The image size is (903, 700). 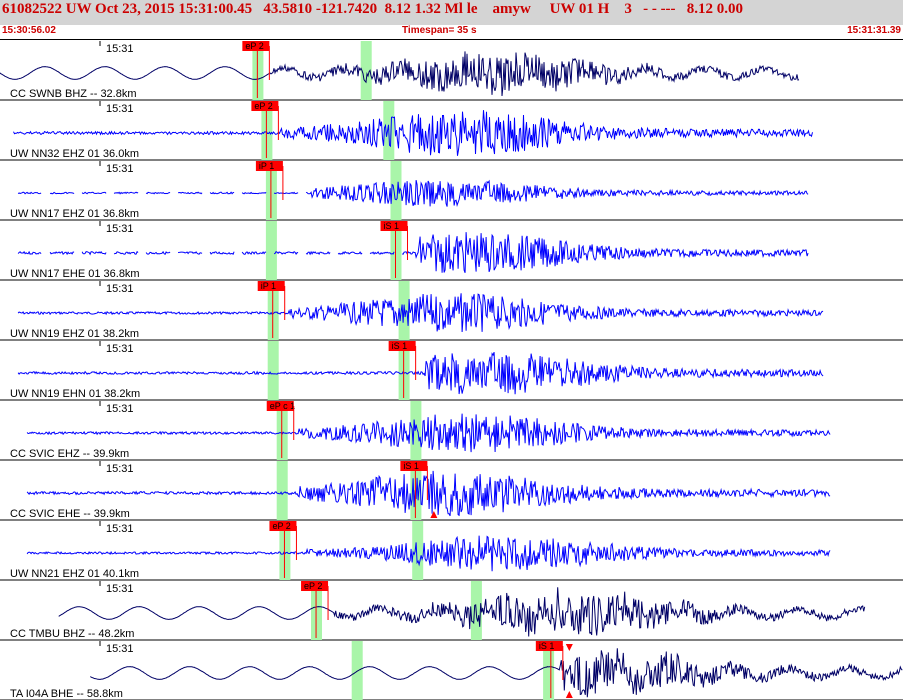 What do you see at coordinates (74, 574) in the screenshot?
I see `station-label: UW NN21 EHZ 01 40.1km` at bounding box center [74, 574].